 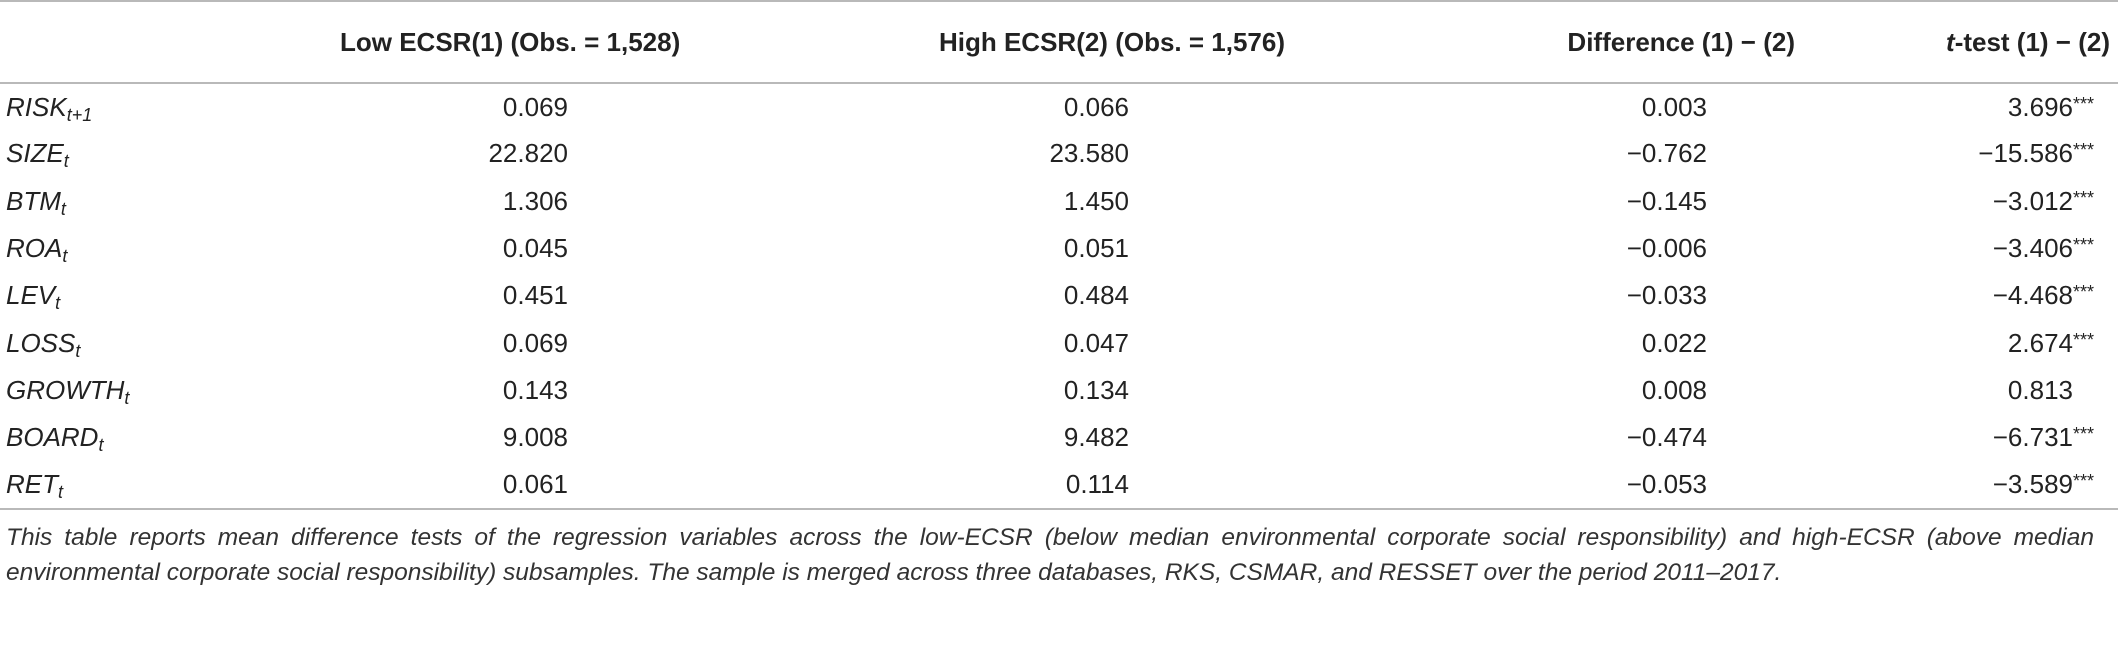 What do you see at coordinates (1956, 153) in the screenshot?
I see `cell-ttest: −15.586***` at bounding box center [1956, 153].